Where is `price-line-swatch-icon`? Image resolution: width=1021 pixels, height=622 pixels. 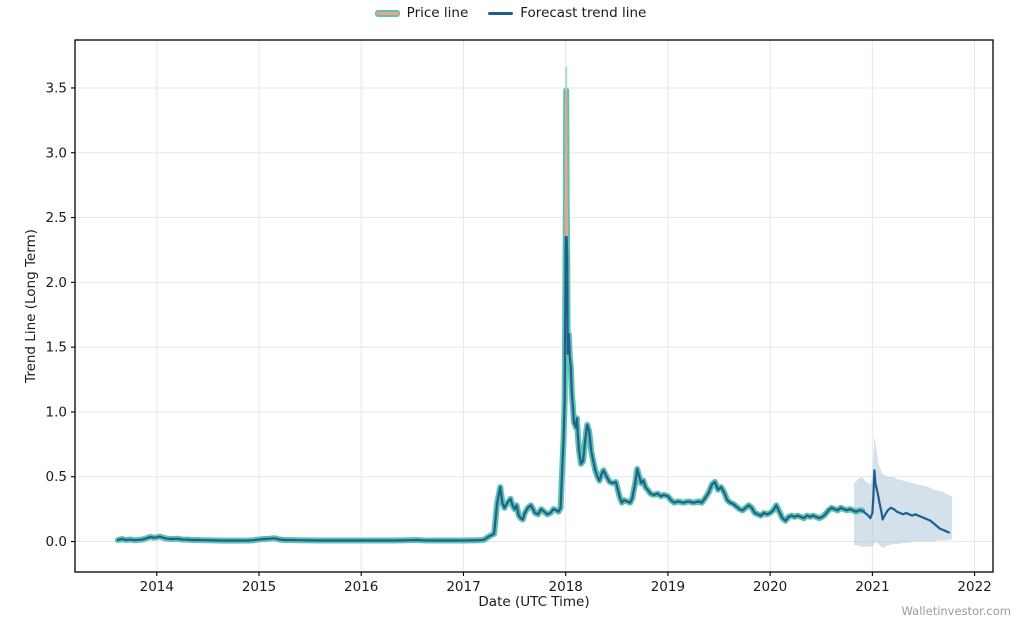
price-line-swatch-icon is located at coordinates (387, 13).